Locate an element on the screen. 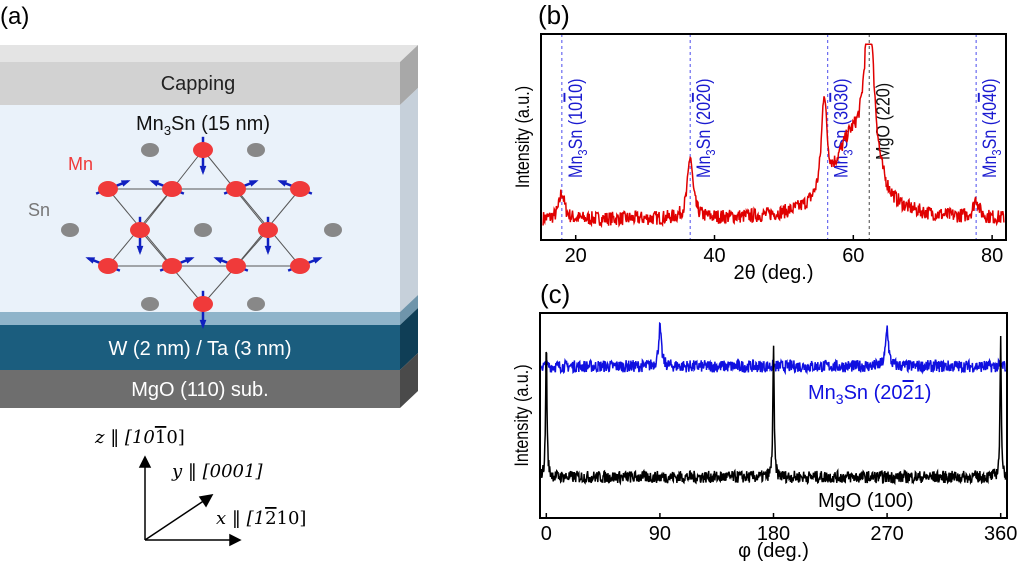  capping-label: Capping is located at coordinates (198, 84).